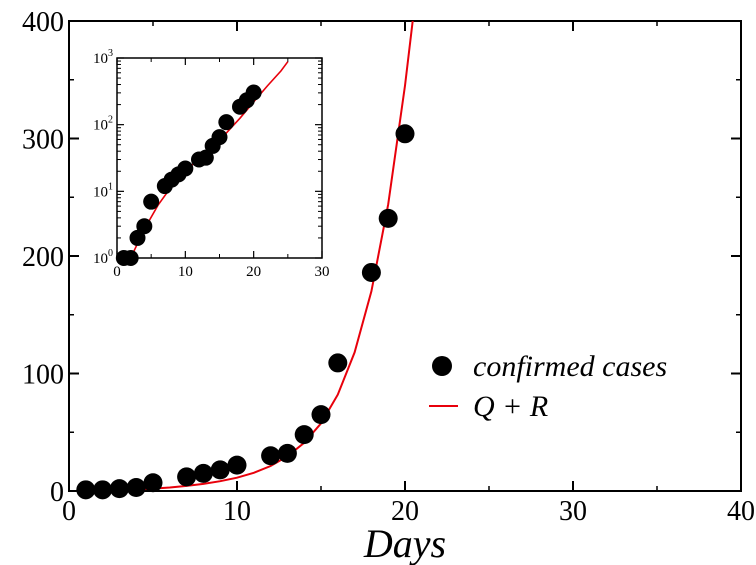 Image resolution: width=756 pixels, height=565 pixels. I want to click on main-x-tick-label: 30, so click(573, 511).